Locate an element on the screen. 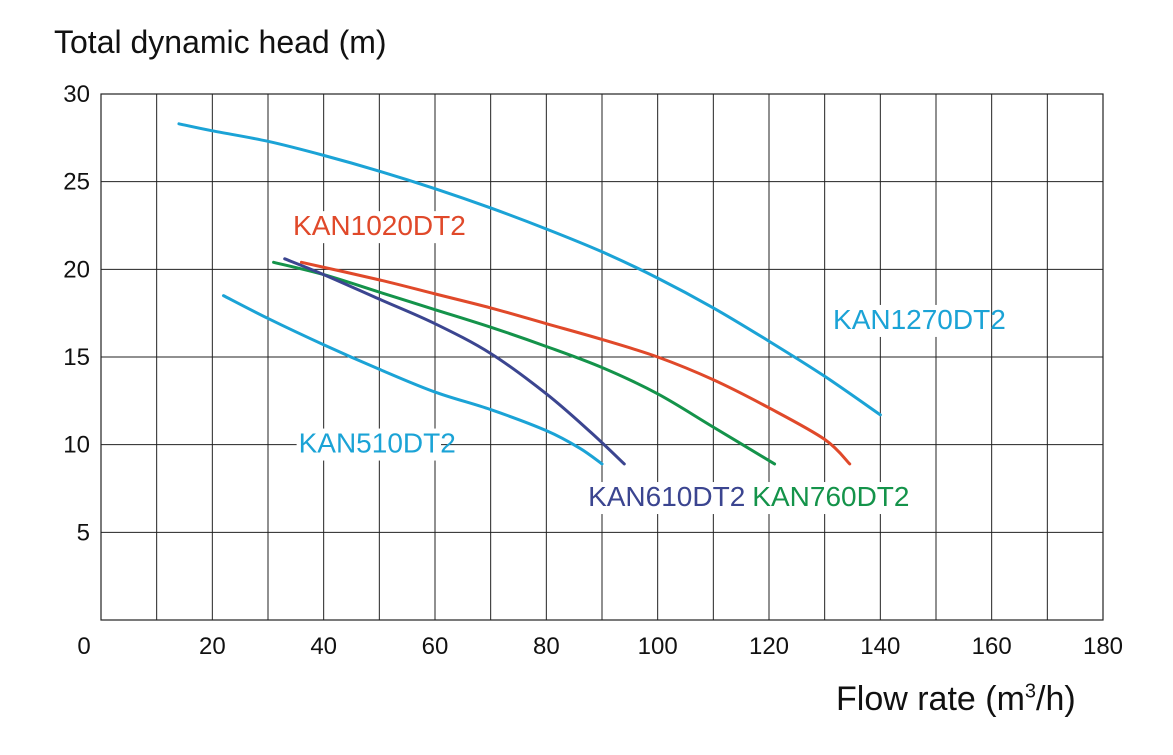 The width and height of the screenshot is (1173, 755). x-tick-label: 40 is located at coordinates (323, 646).